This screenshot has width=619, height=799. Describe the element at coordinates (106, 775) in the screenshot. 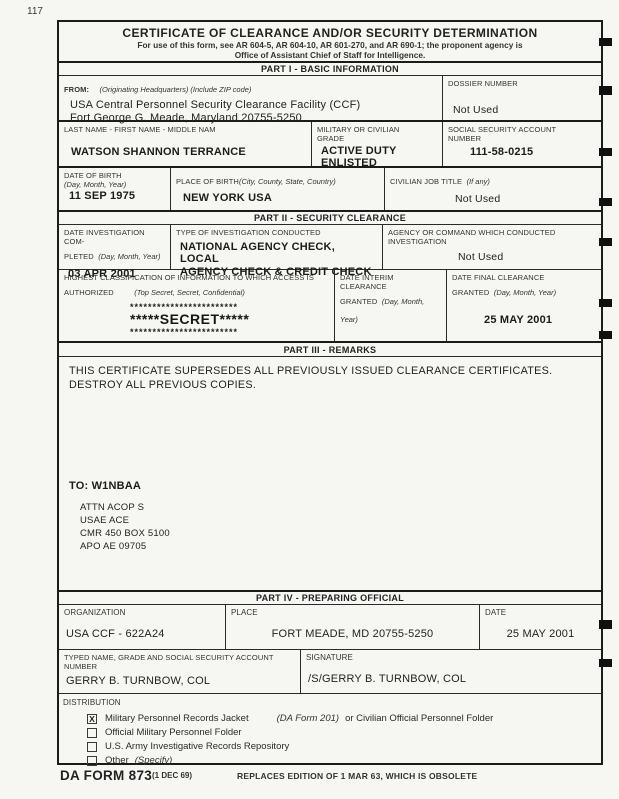

I see `form-number: DA FORM 873` at that location.